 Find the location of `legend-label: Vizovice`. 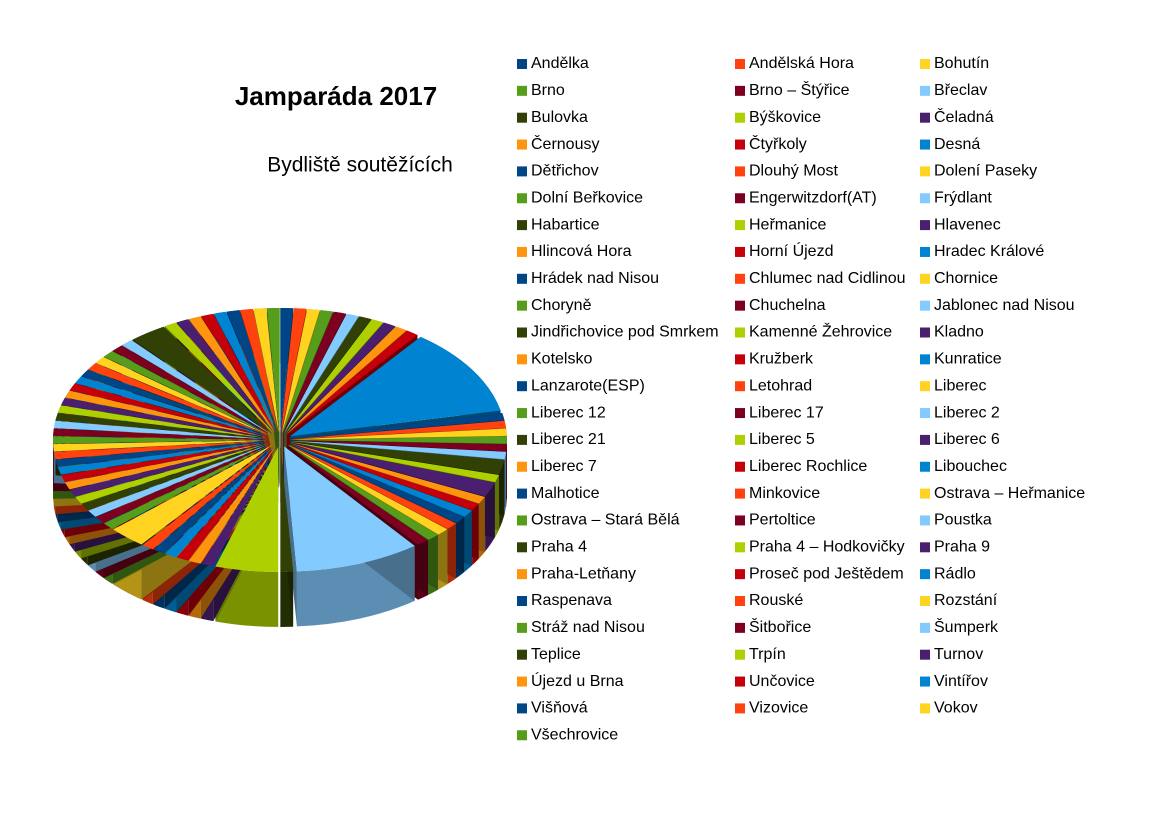

legend-label: Vizovice is located at coordinates (778, 708).